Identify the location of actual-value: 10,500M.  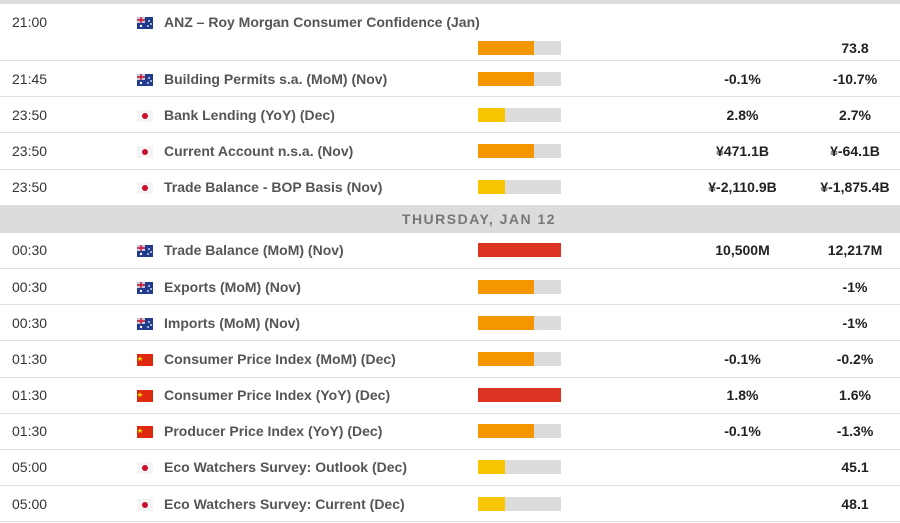
(742, 250).